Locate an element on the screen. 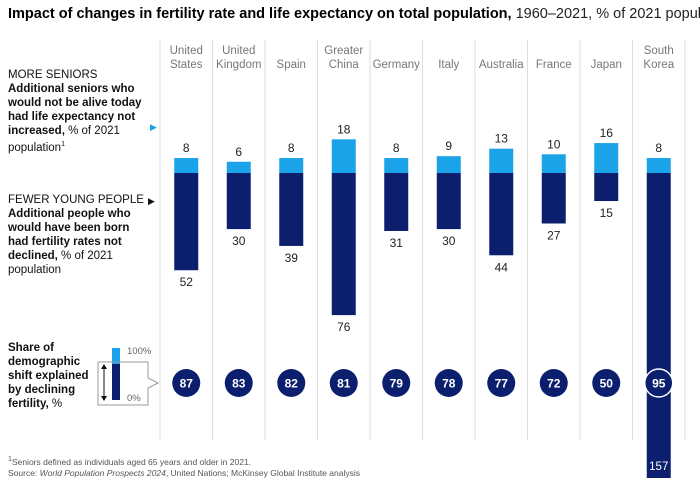 The image size is (700, 490). young-value-label: 76 is located at coordinates (344, 327).